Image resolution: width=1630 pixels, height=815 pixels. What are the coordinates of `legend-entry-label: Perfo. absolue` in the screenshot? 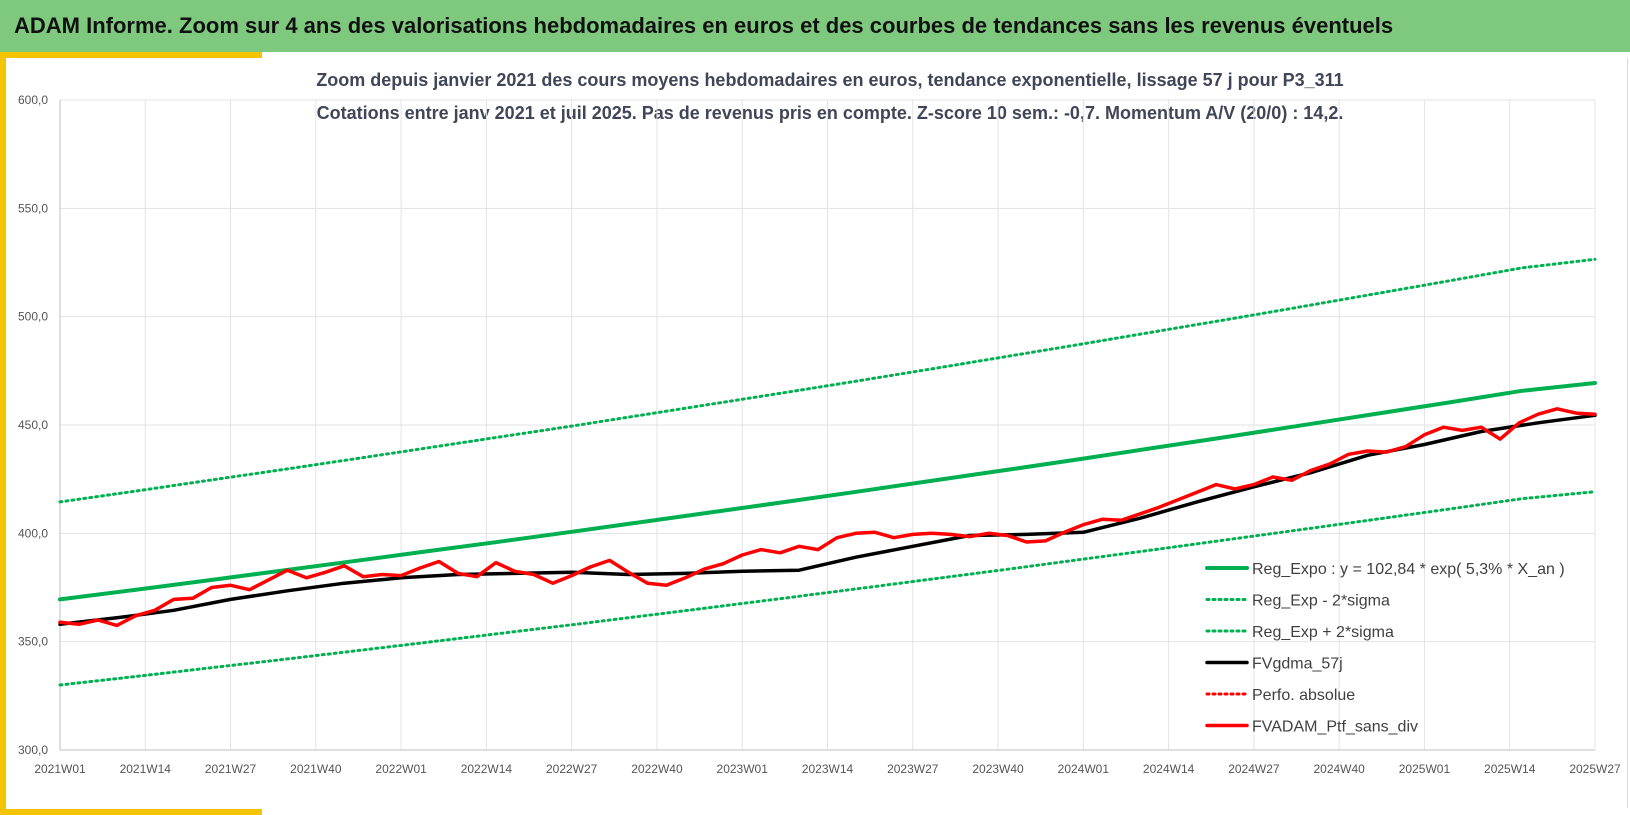 It's located at (1303, 695).